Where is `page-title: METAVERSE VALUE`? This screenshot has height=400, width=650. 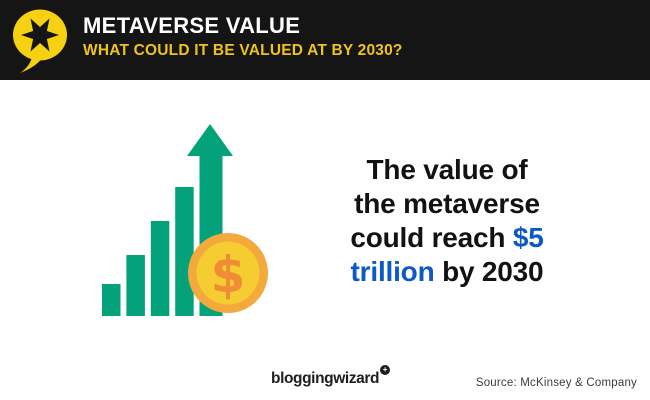
page-title: METAVERSE VALUE is located at coordinates (192, 25).